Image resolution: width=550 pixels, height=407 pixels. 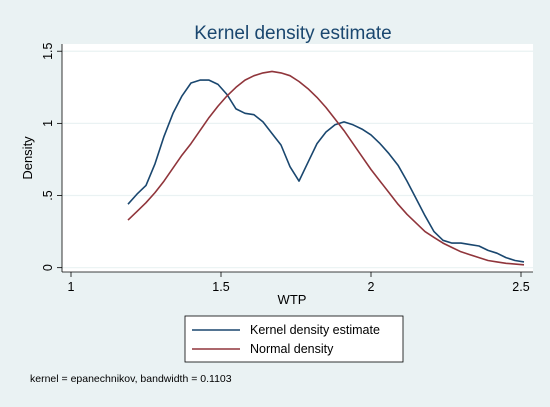 What do you see at coordinates (48, 195) in the screenshot?
I see `y-tick-label-1: .5` at bounding box center [48, 195].